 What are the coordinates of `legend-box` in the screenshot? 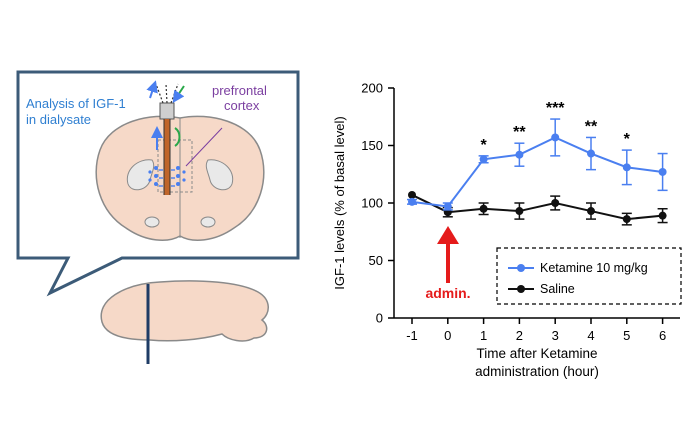 It's located at (589, 276).